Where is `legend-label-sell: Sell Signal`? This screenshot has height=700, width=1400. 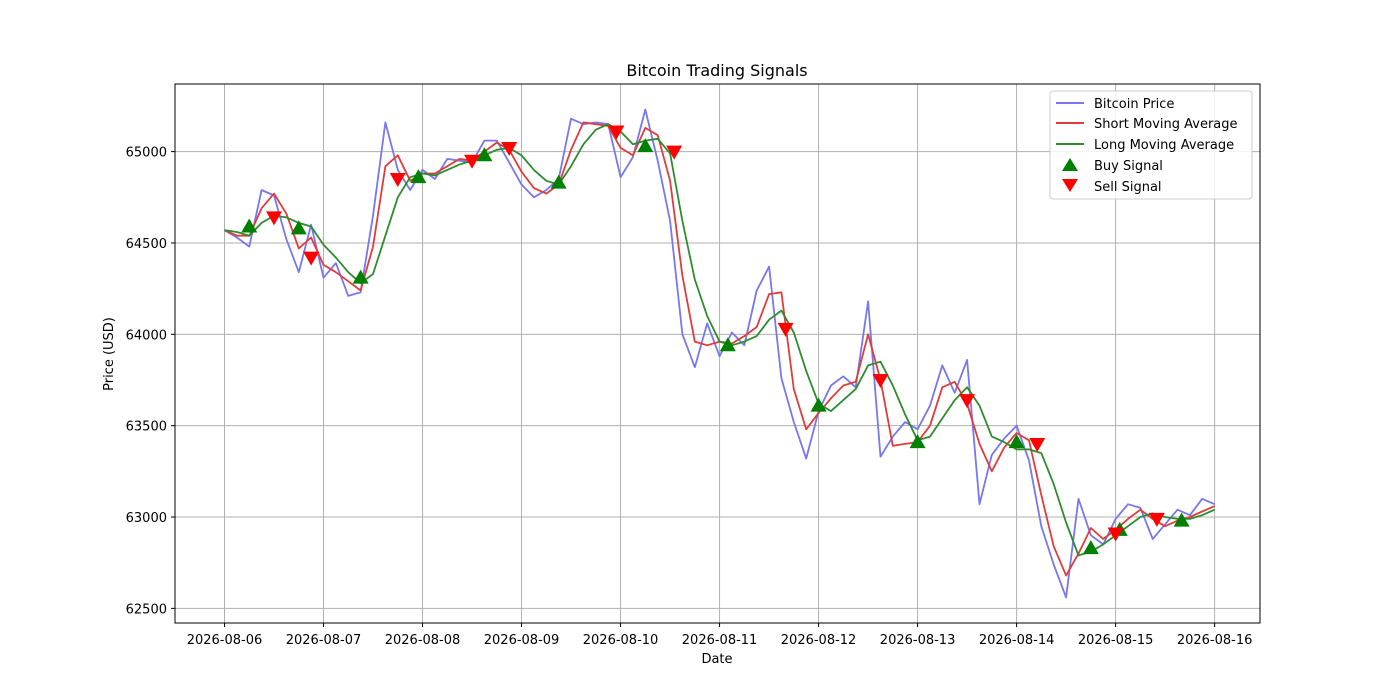
legend-label-sell: Sell Signal is located at coordinates (1128, 187).